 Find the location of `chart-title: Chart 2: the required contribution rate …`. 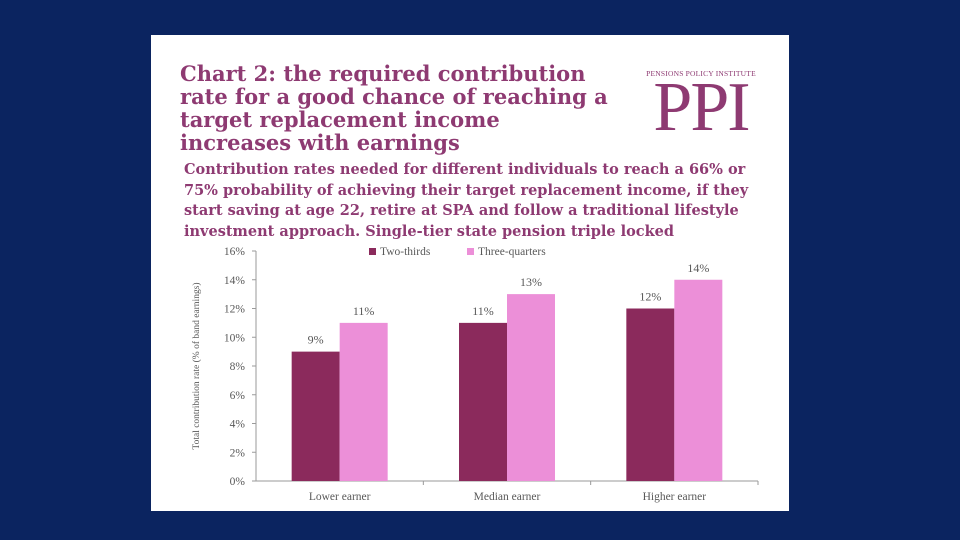

chart-title: Chart 2: the required contribution rate … is located at coordinates (394, 108).